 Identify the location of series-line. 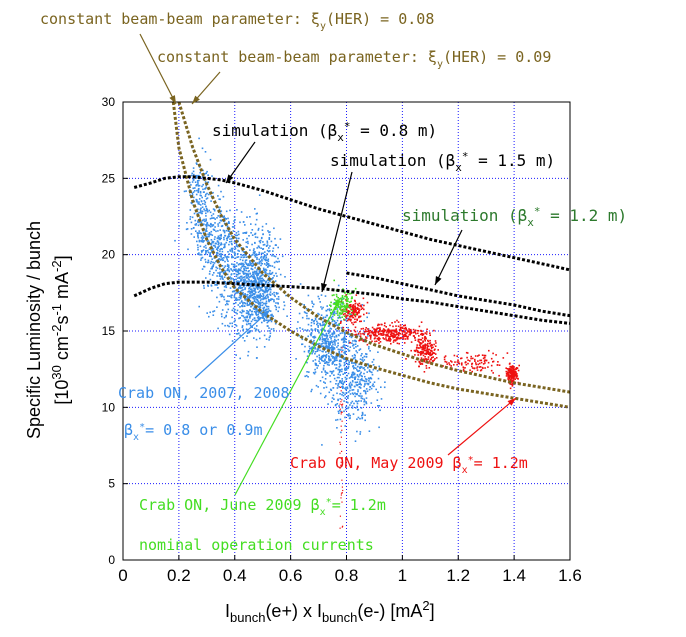
(458, 294).